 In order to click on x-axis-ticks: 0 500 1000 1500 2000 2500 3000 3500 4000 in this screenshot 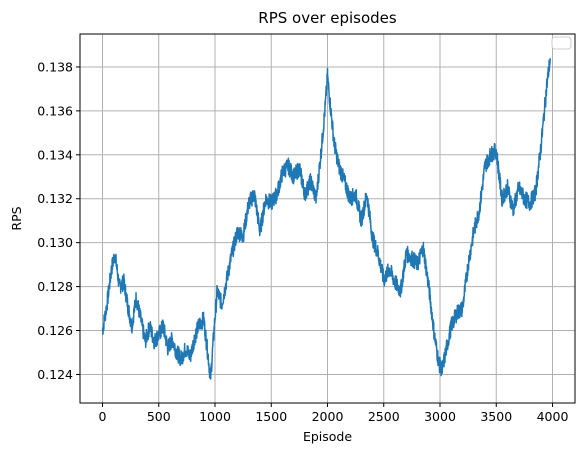, I will do `click(334, 413)`.